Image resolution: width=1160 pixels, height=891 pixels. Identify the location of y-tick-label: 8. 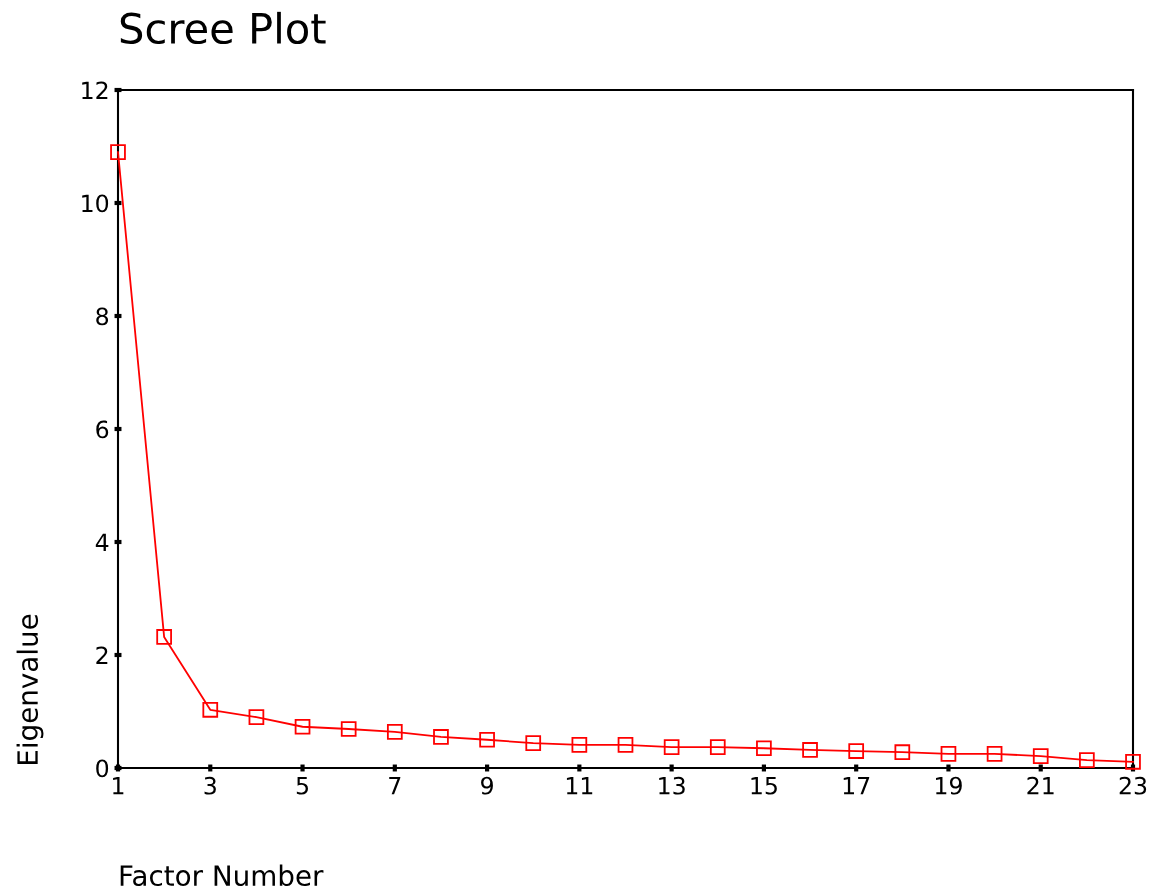
(102, 316).